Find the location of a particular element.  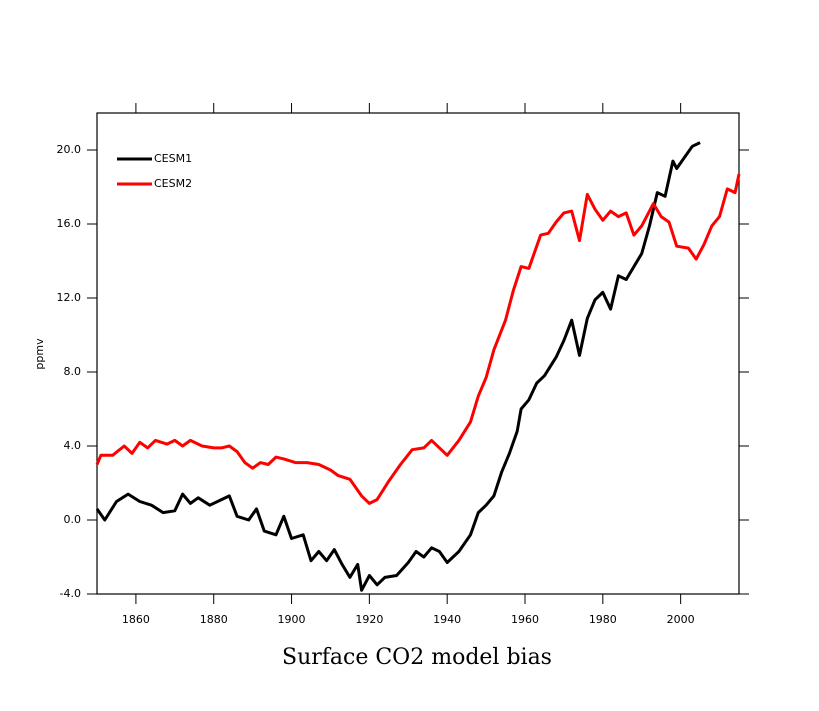

x-tick-label: 1980 is located at coordinates (603, 619).